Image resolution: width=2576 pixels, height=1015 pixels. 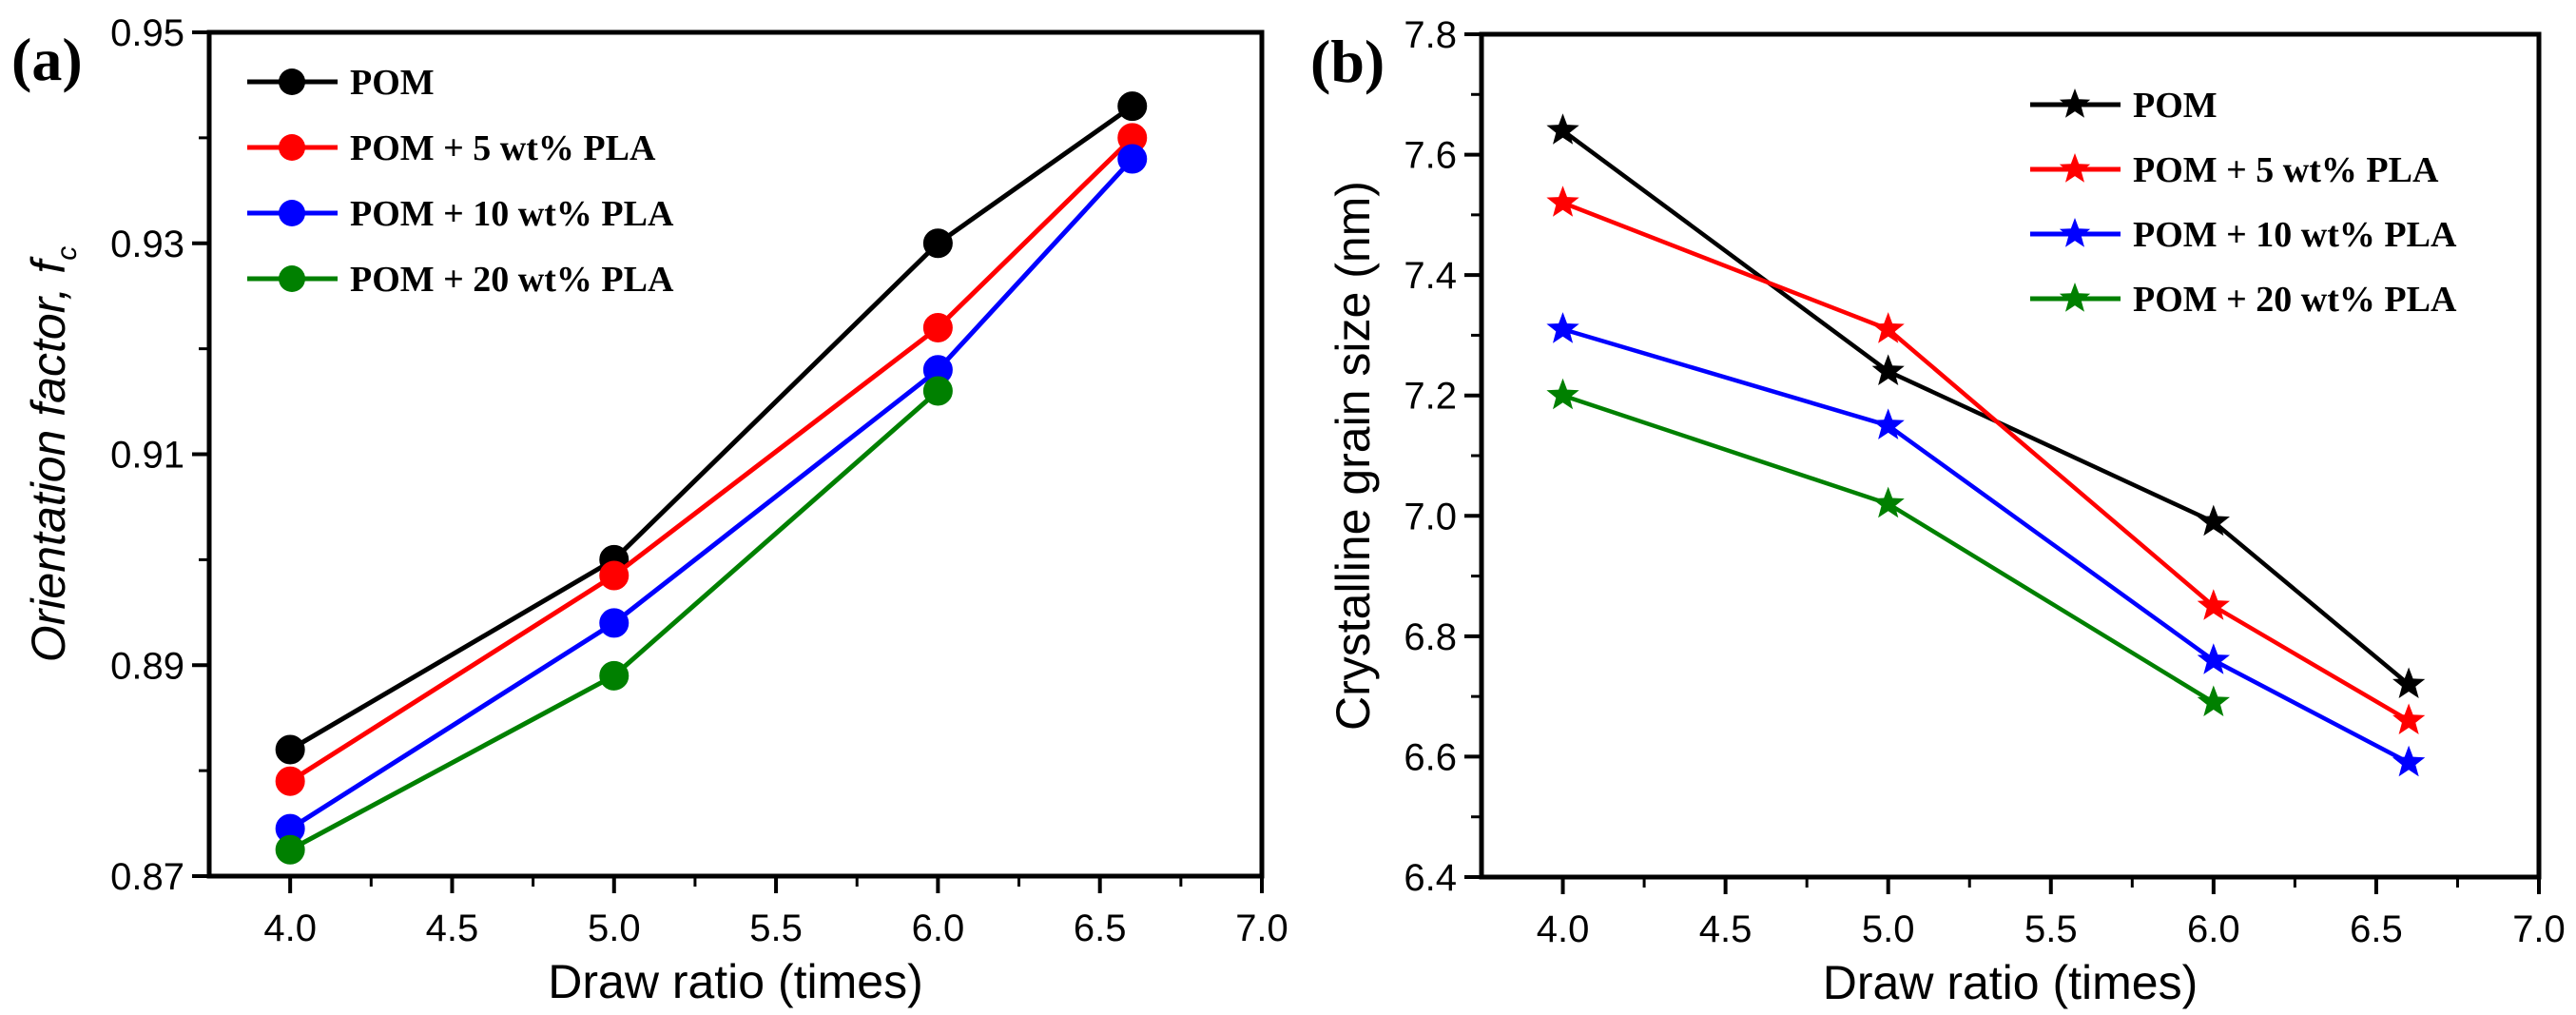 What do you see at coordinates (1430, 517) in the screenshot?
I see `y-tick-label: 7.0` at bounding box center [1430, 517].